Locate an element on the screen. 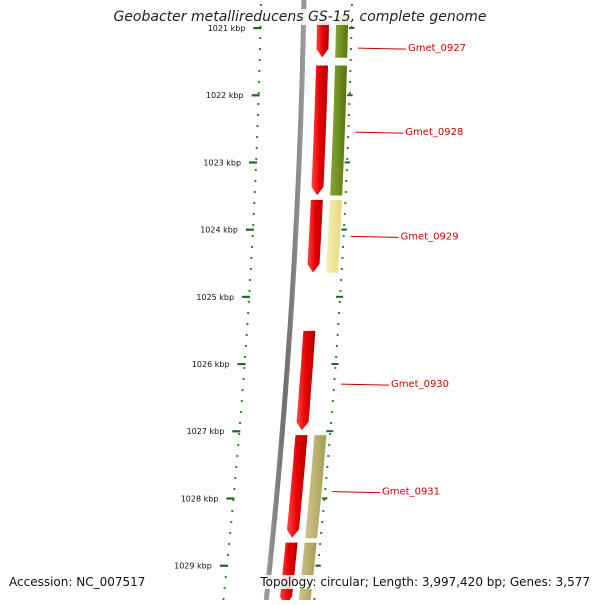  gene-label: Gmet_0927 is located at coordinates (437, 48).